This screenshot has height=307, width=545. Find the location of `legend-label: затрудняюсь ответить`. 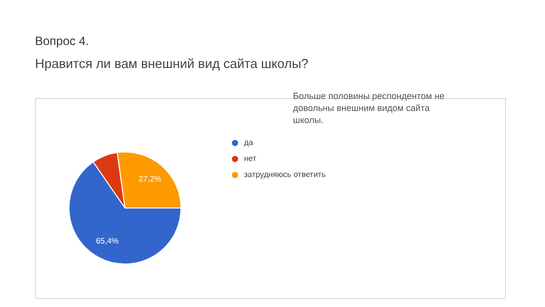

legend-label: затрудняюсь ответить is located at coordinates (285, 174).